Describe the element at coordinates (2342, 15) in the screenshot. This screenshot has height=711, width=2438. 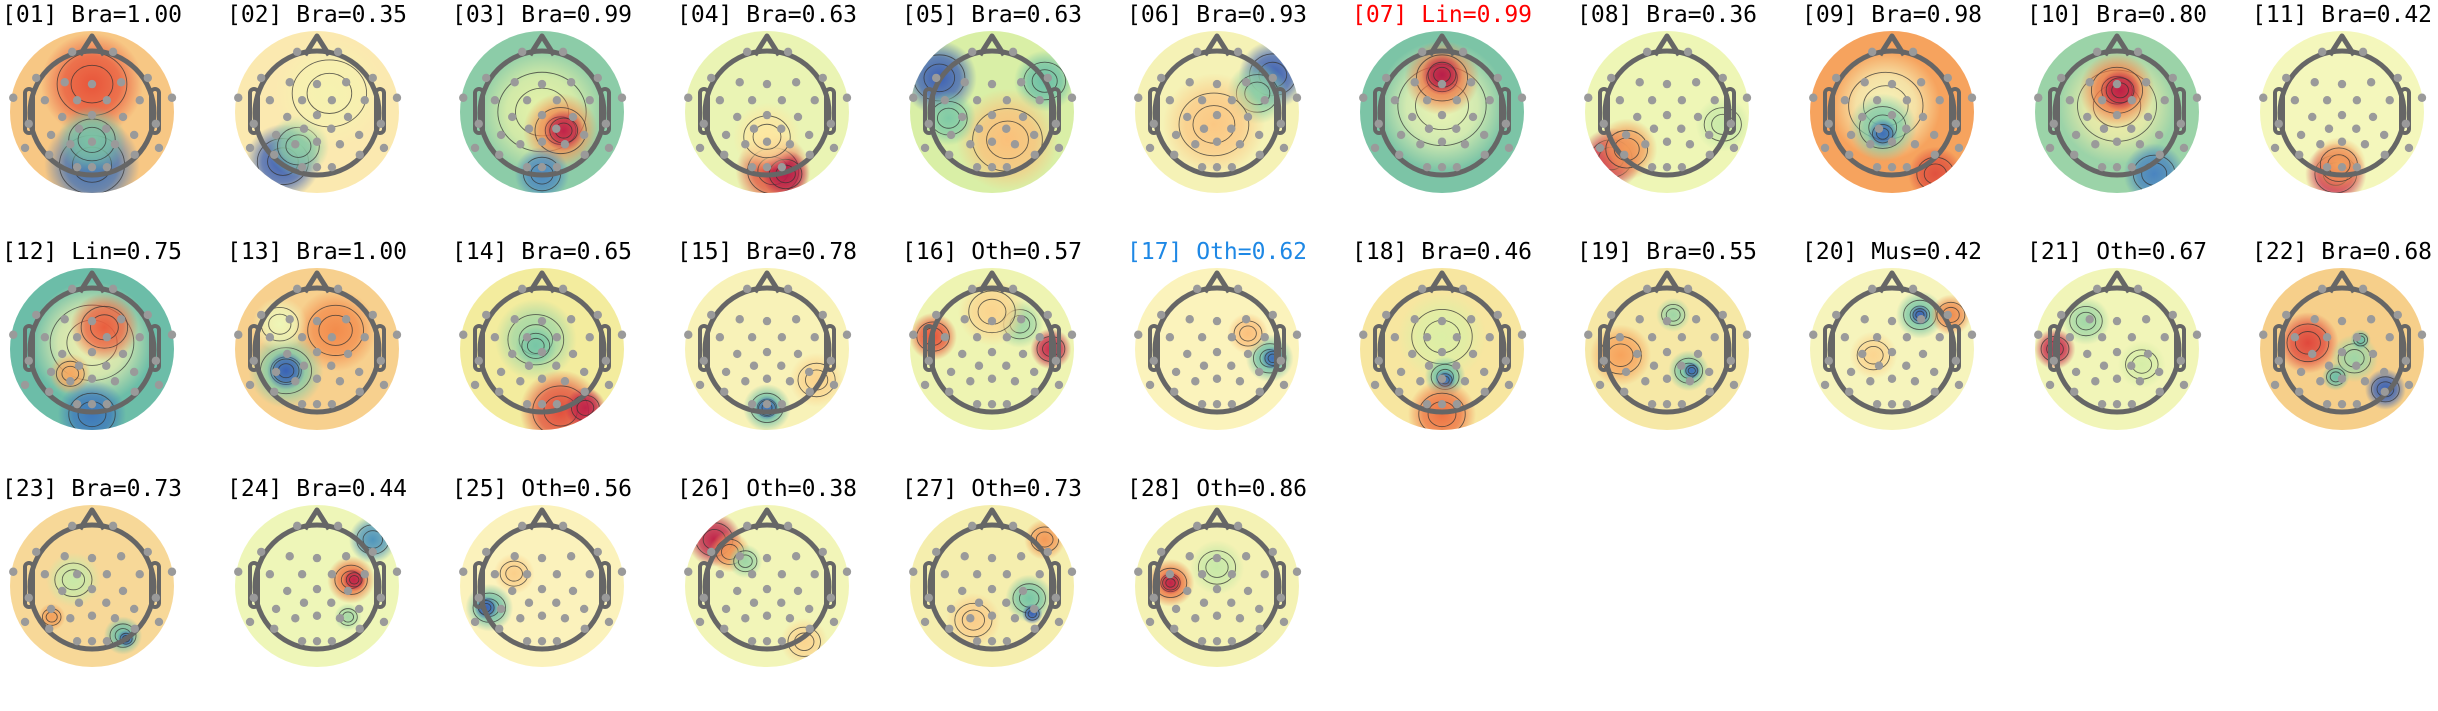
I see `component-title: [11] Bra=0.42` at that location.